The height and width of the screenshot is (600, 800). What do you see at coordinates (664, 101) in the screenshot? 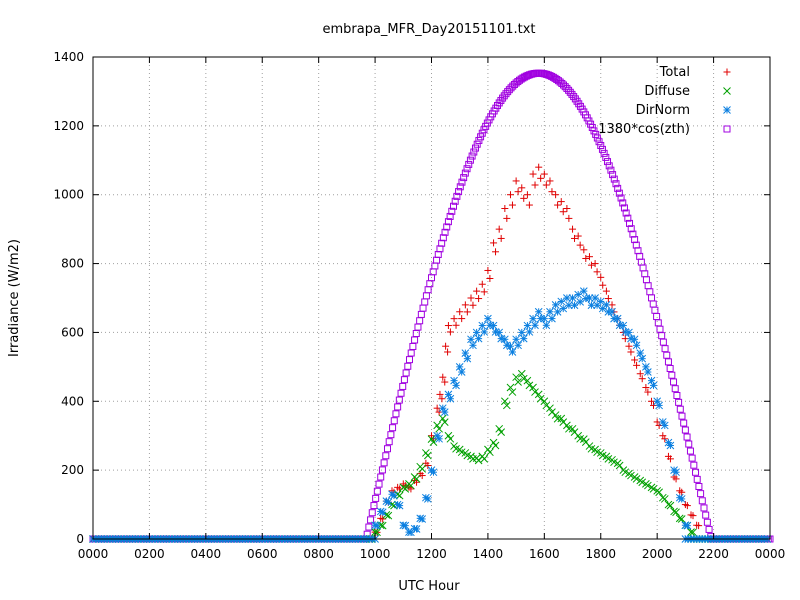
I see `legend: Total Diffuse DirNorm 1380*cos(zth)` at bounding box center [664, 101].